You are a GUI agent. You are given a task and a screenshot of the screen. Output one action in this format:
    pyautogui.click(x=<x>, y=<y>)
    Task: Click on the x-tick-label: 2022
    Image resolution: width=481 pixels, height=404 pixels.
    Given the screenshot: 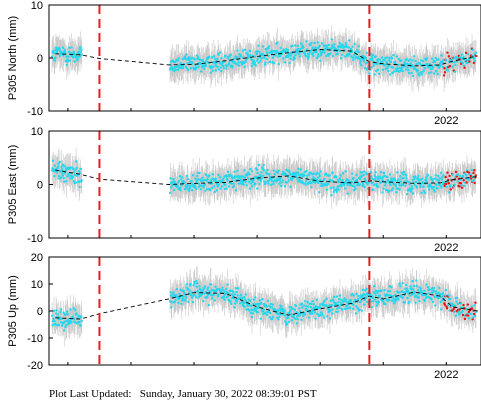 What is the action you would take?
    pyautogui.click(x=446, y=121)
    